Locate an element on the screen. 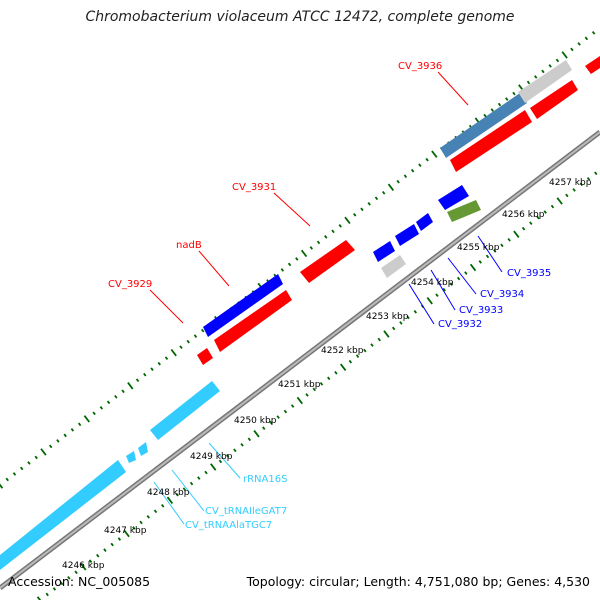  label-cv-3929: CV_3929 is located at coordinates (130, 284).